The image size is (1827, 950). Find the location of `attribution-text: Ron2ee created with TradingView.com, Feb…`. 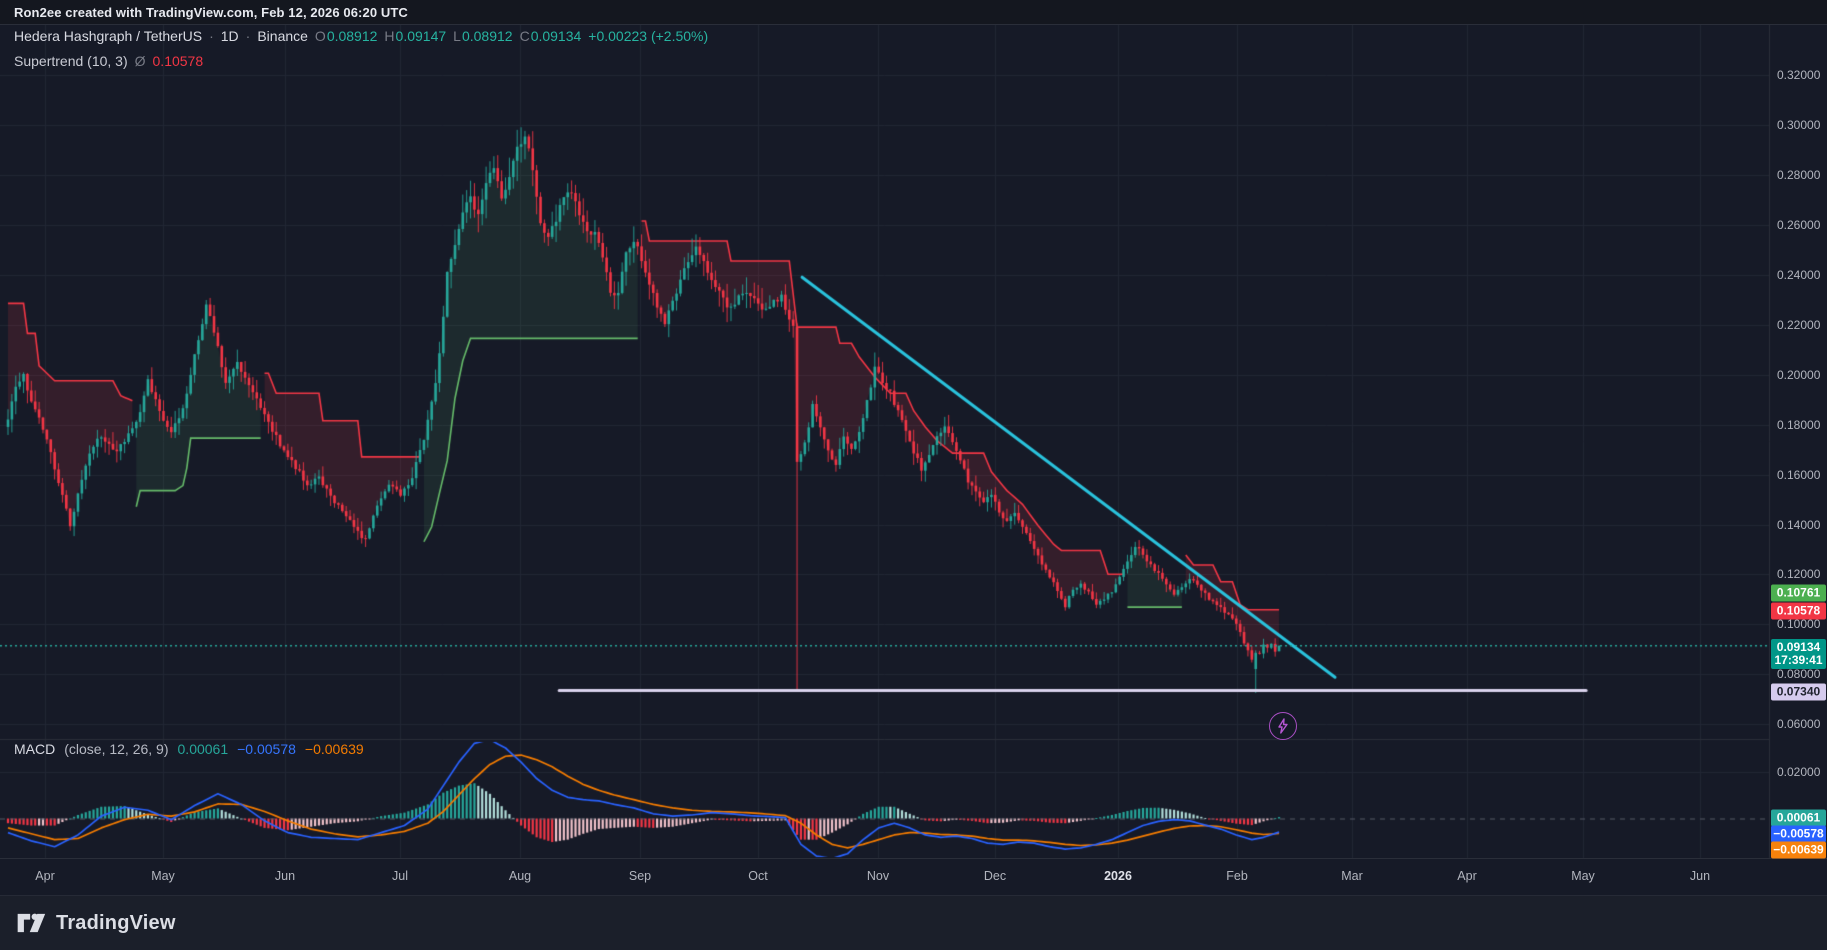

attribution-text: Ron2ee created with TradingView.com, Feb… is located at coordinates (211, 12).